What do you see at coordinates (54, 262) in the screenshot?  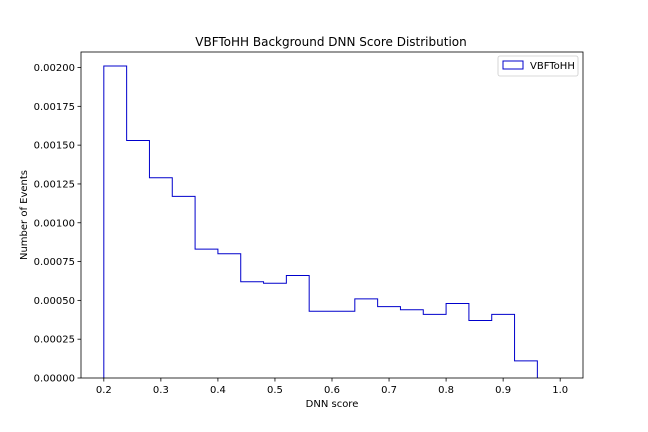 I see `y-tick-label: 0.00075` at bounding box center [54, 262].